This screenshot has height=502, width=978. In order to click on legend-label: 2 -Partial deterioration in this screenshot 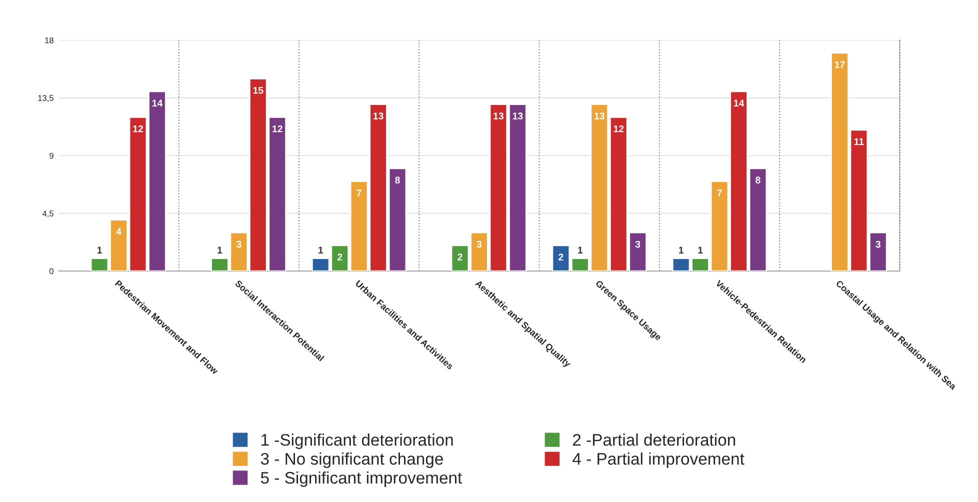, I will do `click(654, 440)`.